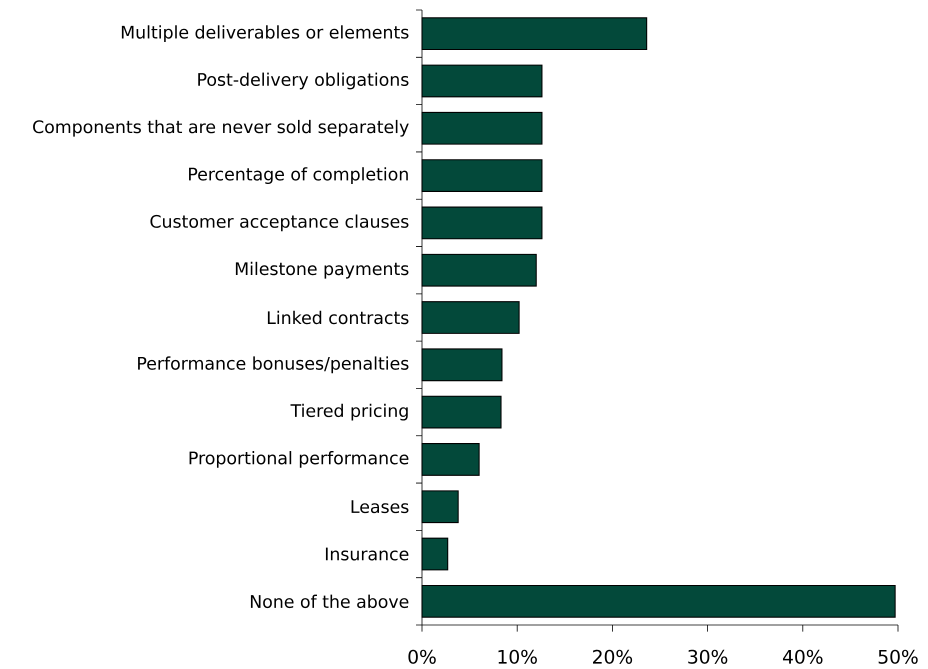  Describe the element at coordinates (898, 657) in the screenshot. I see `x-tick-label: 50%` at that location.